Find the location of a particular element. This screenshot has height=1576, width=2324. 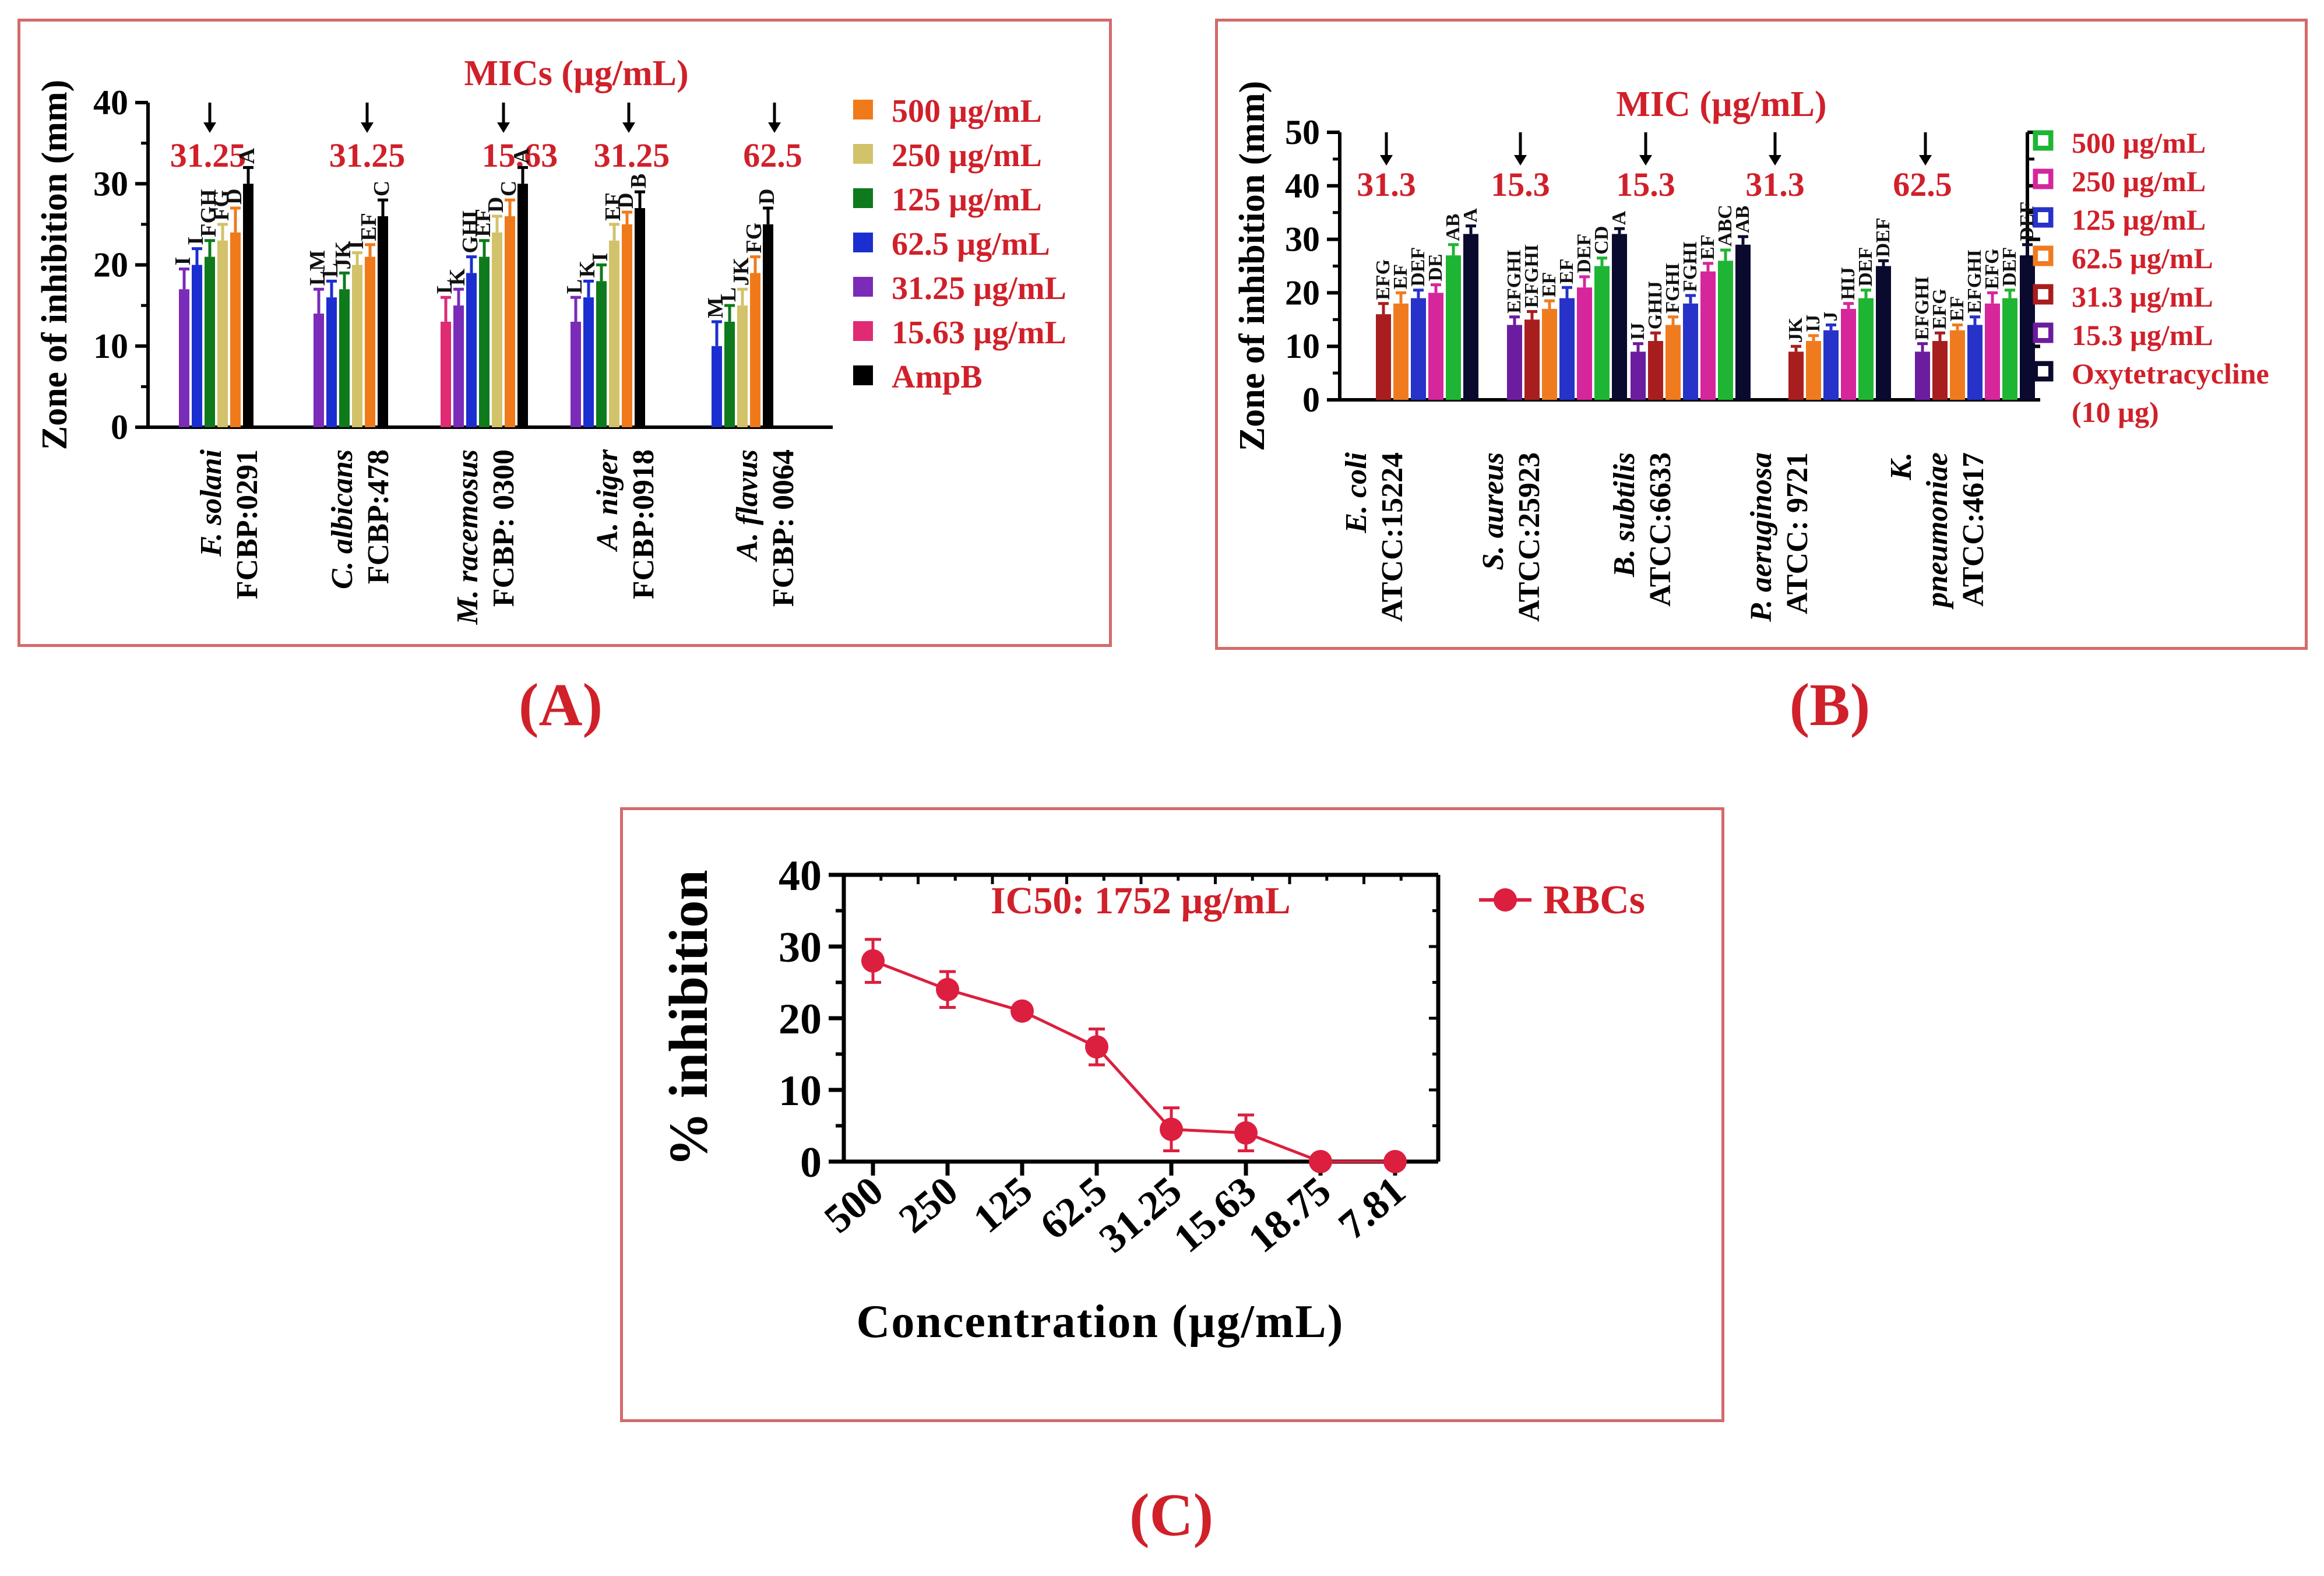

a-y-tick-label: 10 is located at coordinates (110, 346).